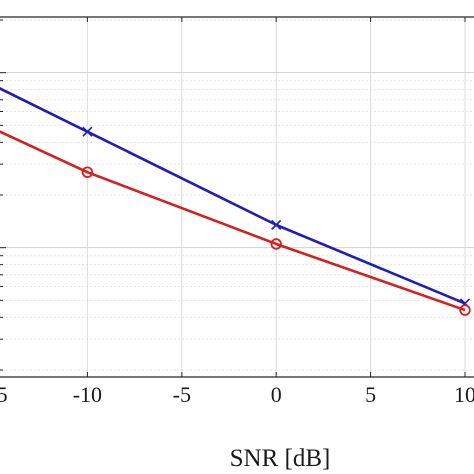  What do you see at coordinates (370, 394) in the screenshot?
I see `x-tick-label: 5` at bounding box center [370, 394].